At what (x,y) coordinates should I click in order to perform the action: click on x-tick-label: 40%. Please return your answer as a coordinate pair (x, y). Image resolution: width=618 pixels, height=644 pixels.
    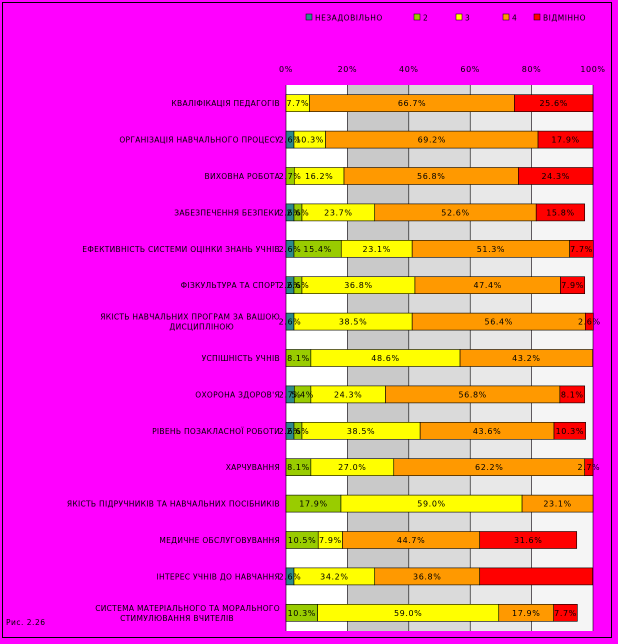
    Looking at the image, I should click on (409, 69).